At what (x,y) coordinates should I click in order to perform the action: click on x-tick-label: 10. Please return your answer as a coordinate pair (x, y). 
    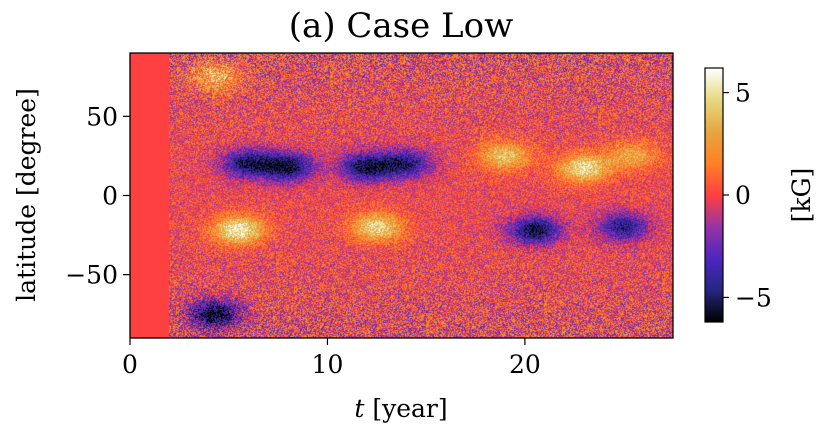
    Looking at the image, I should click on (328, 364).